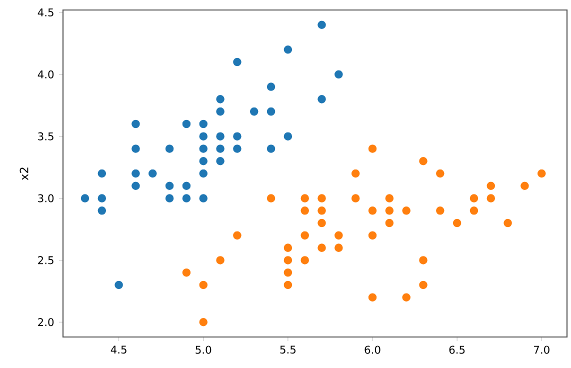 The width and height of the screenshot is (571, 368). What do you see at coordinates (46, 260) in the screenshot?
I see `y-tick-label: 2.5` at bounding box center [46, 260].